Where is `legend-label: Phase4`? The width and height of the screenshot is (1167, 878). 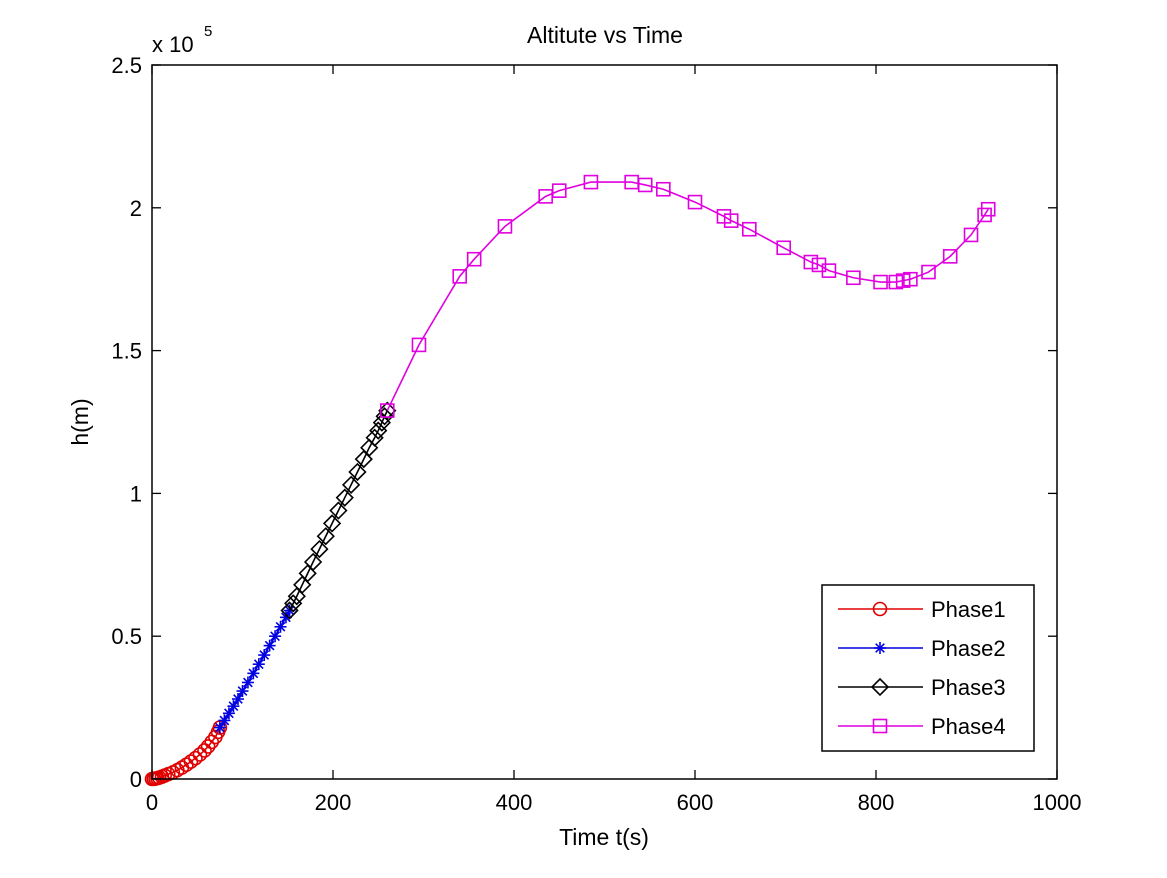
legend-label: Phase4 is located at coordinates (968, 726).